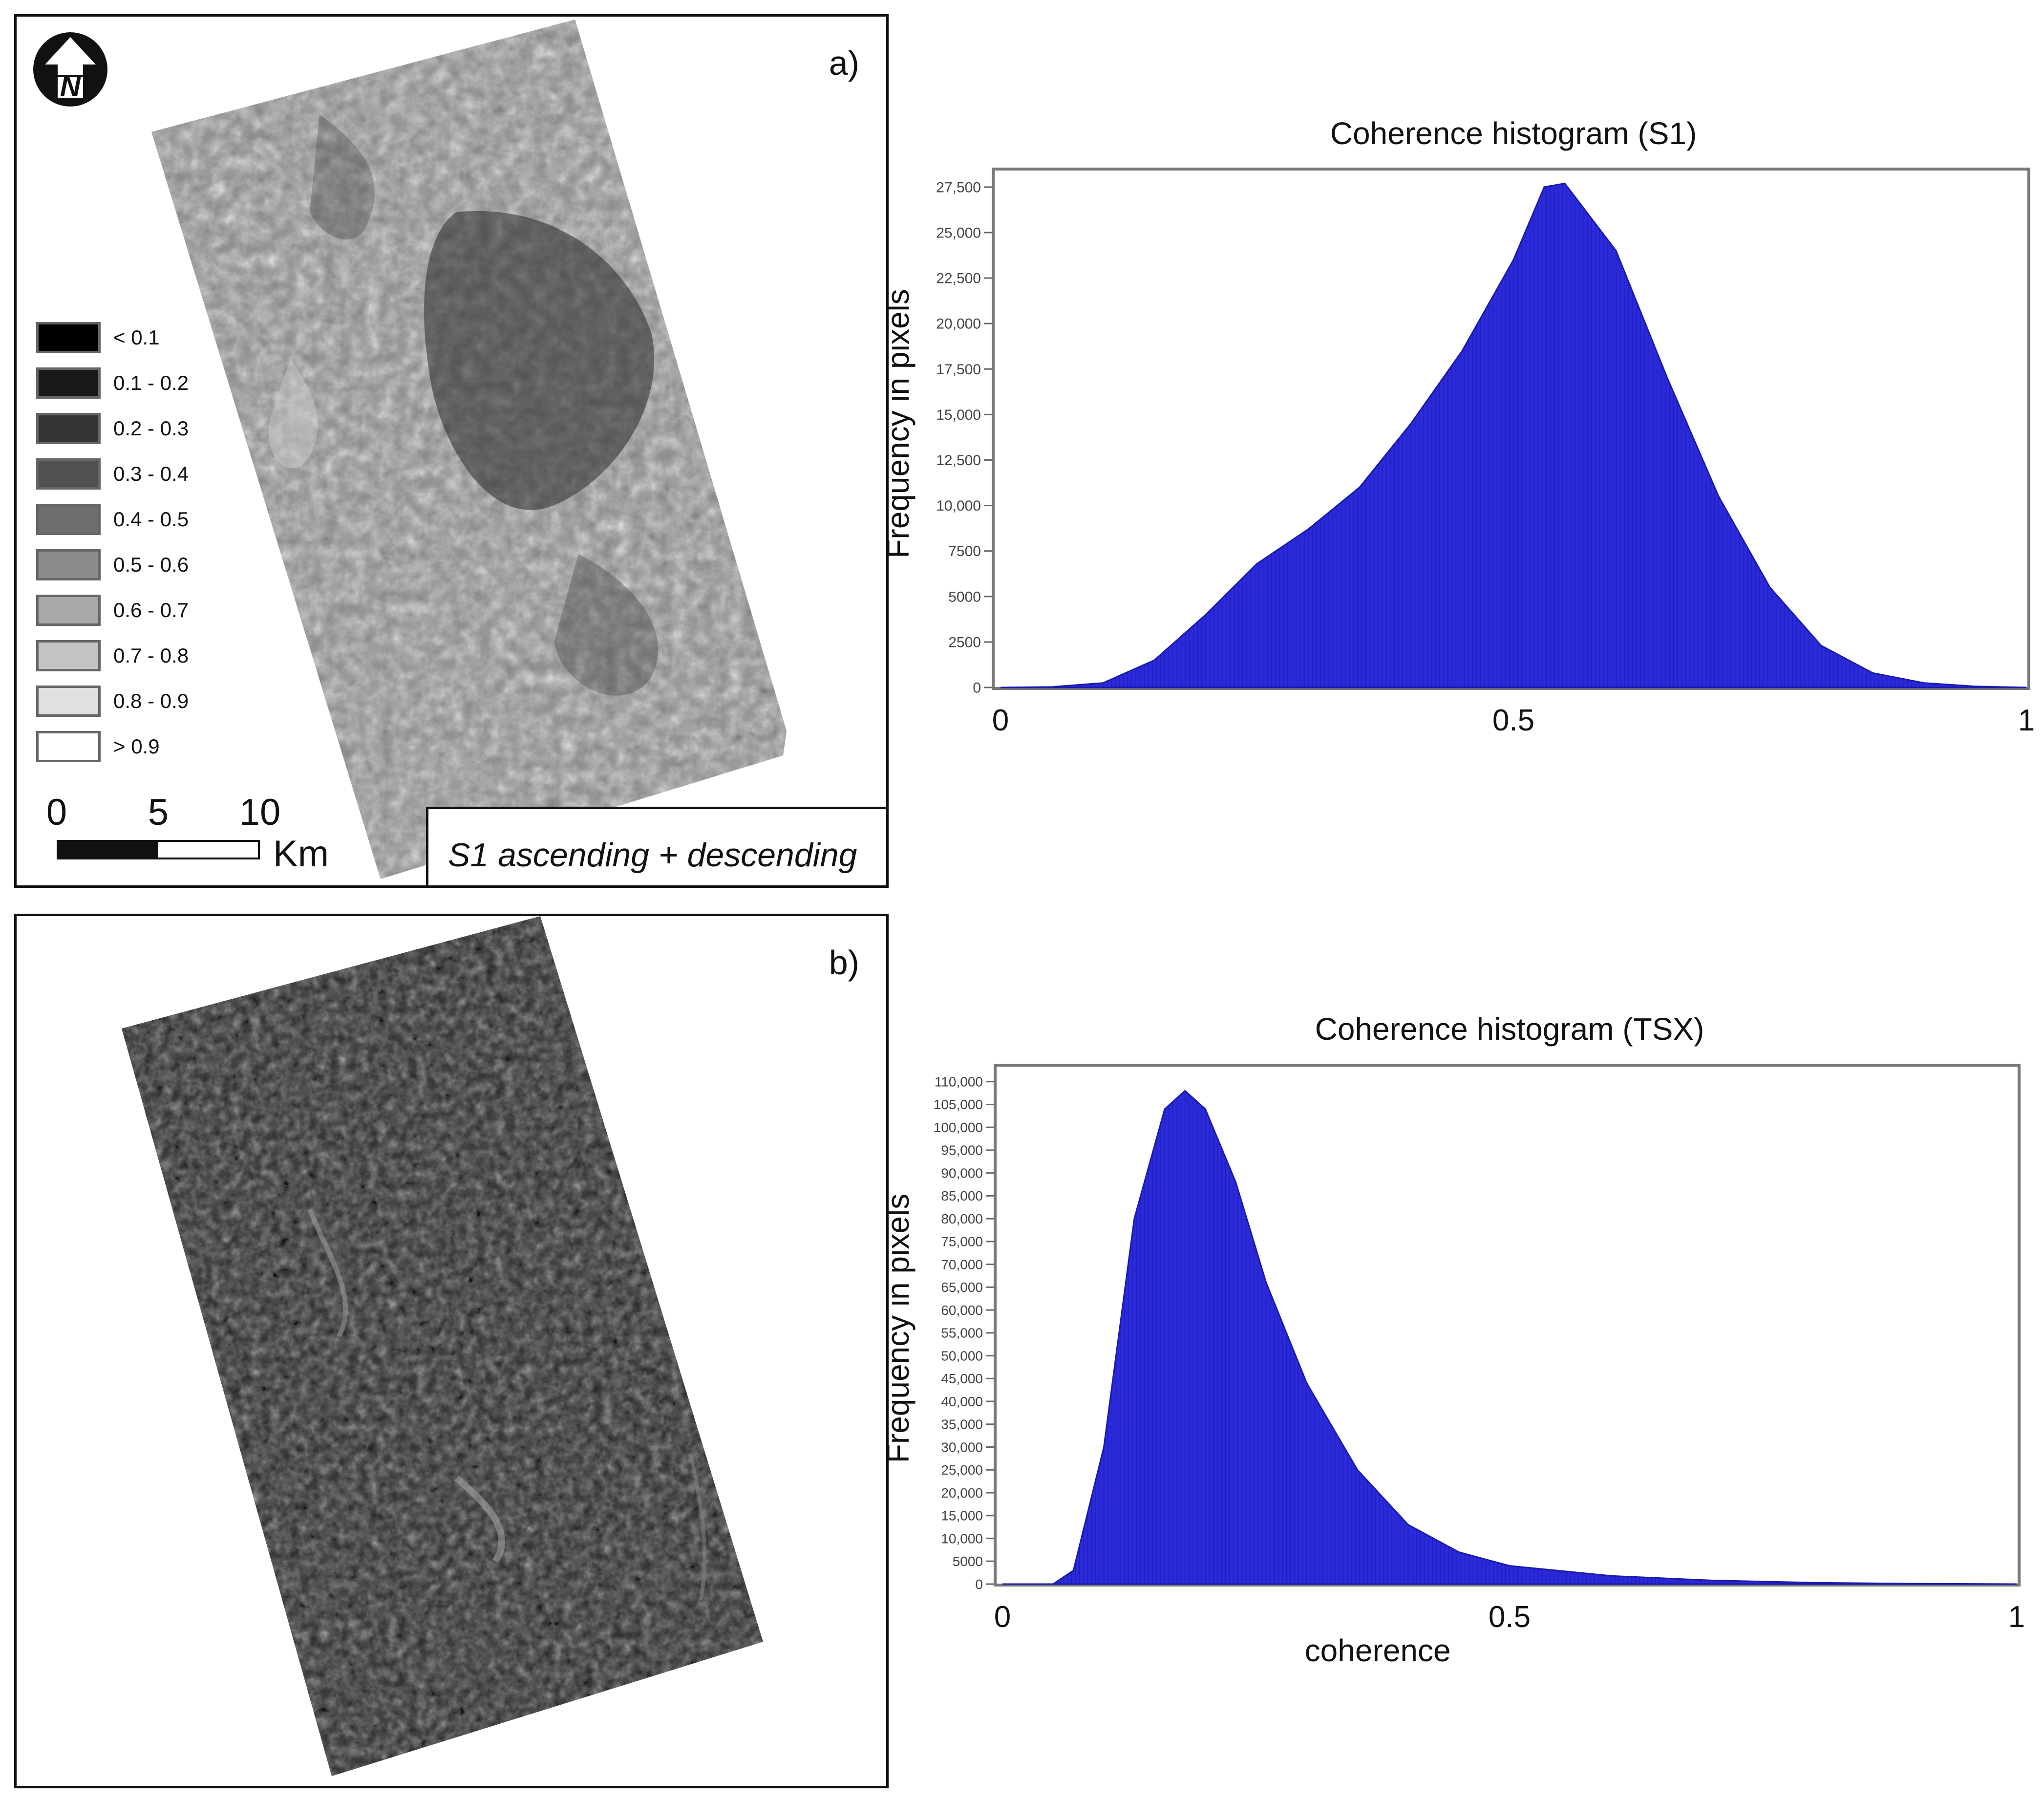 The width and height of the screenshot is (2044, 1802). I want to click on y-tick-label: 35,000, so click(962, 1424).